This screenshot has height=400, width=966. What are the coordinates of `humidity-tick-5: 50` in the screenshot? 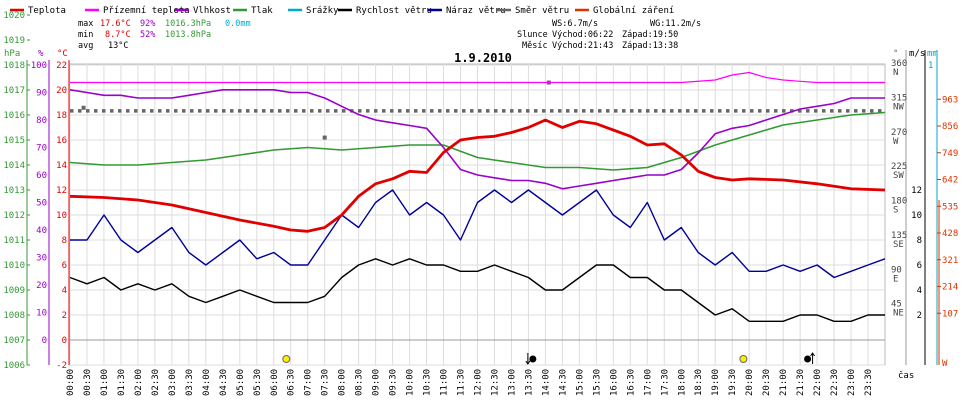 It's located at (41, 204).